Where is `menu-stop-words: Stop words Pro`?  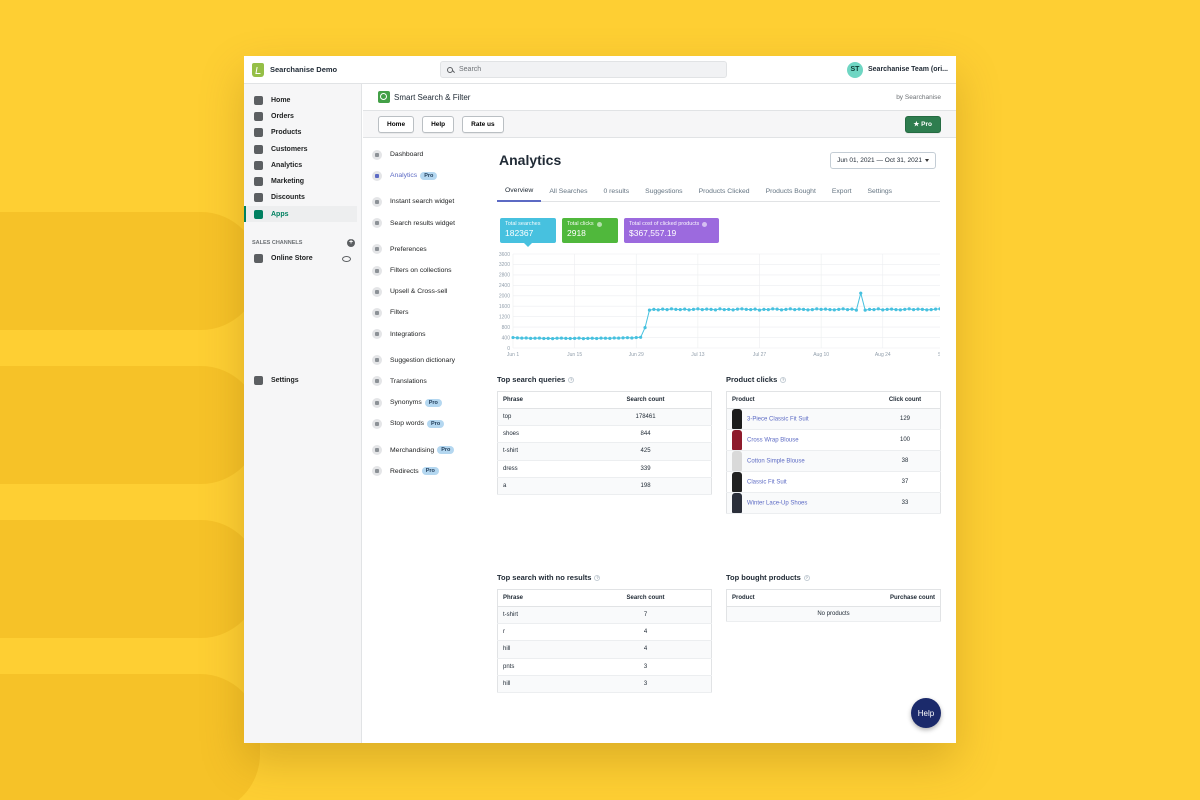 menu-stop-words: Stop words Pro is located at coordinates (423, 423).